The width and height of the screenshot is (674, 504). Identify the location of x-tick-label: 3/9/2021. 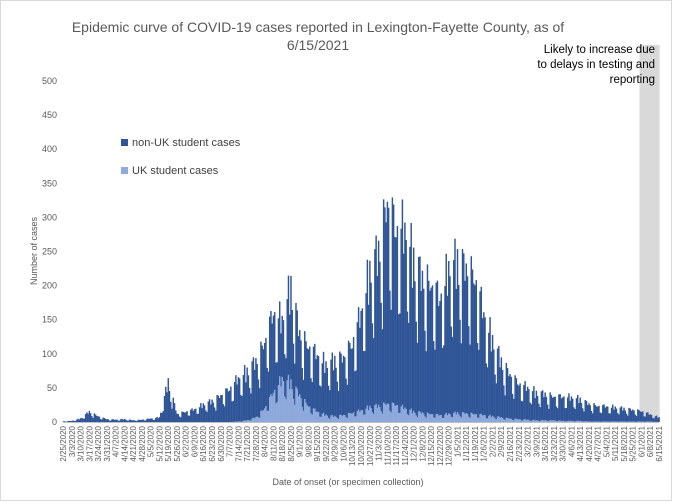
(536, 441).